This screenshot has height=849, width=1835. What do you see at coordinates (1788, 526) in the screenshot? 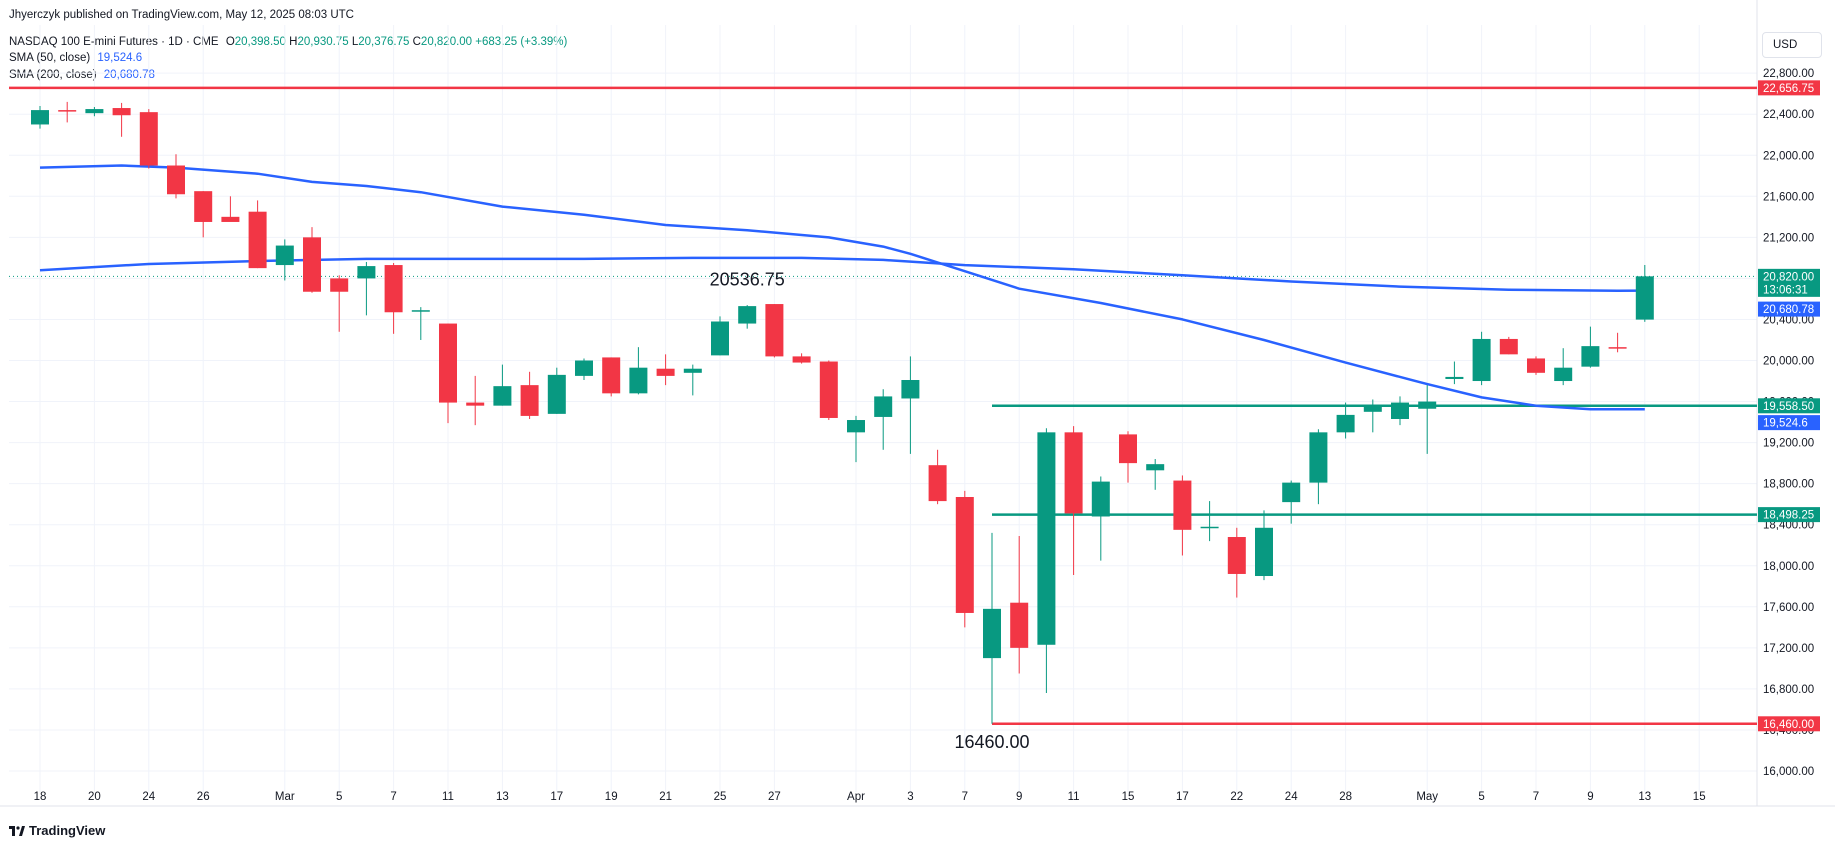
I see `price-tick-label: 18,400.00` at bounding box center [1788, 526].